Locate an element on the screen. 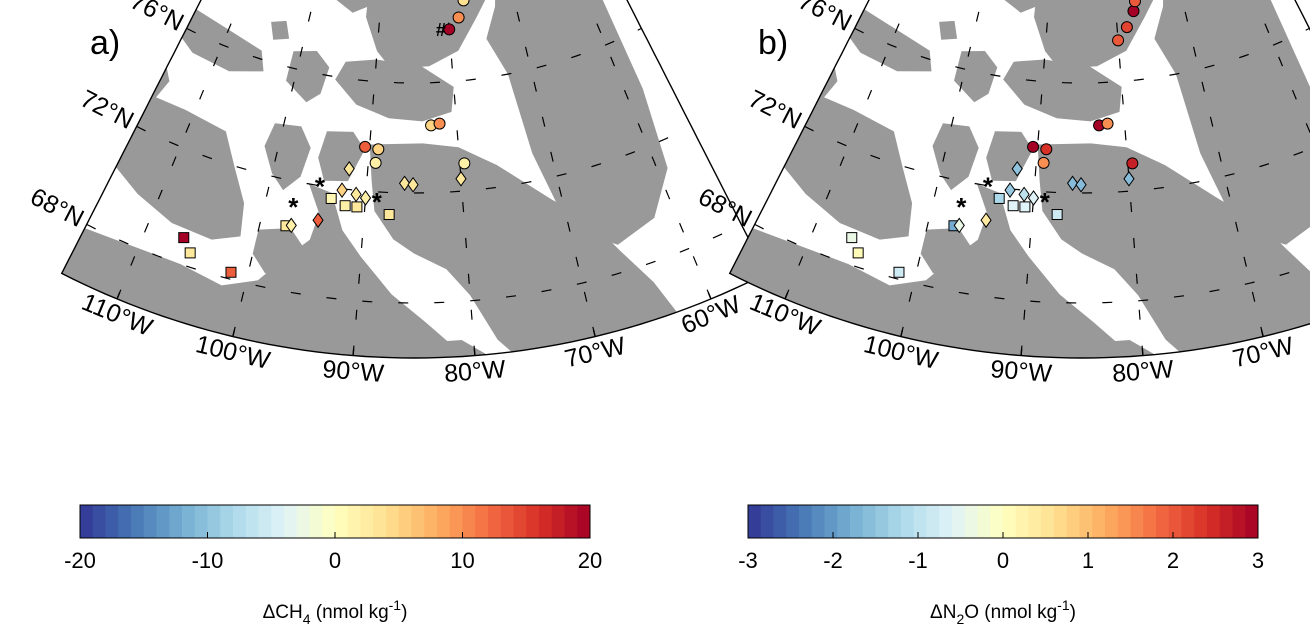  colorbar-label: ΔCH4 (nmol kg-1) is located at coordinates (335, 612).